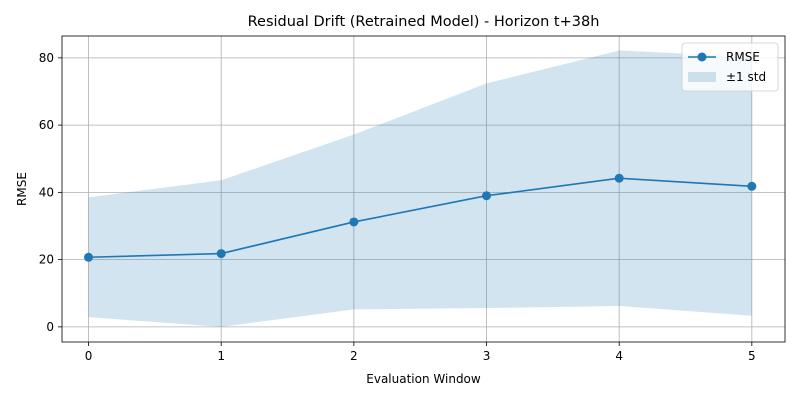 Image resolution: width=800 pixels, height=400 pixels. Describe the element at coordinates (420, 352) in the screenshot. I see `x-axis-ticks: 0 1 2 3 4 5` at that location.